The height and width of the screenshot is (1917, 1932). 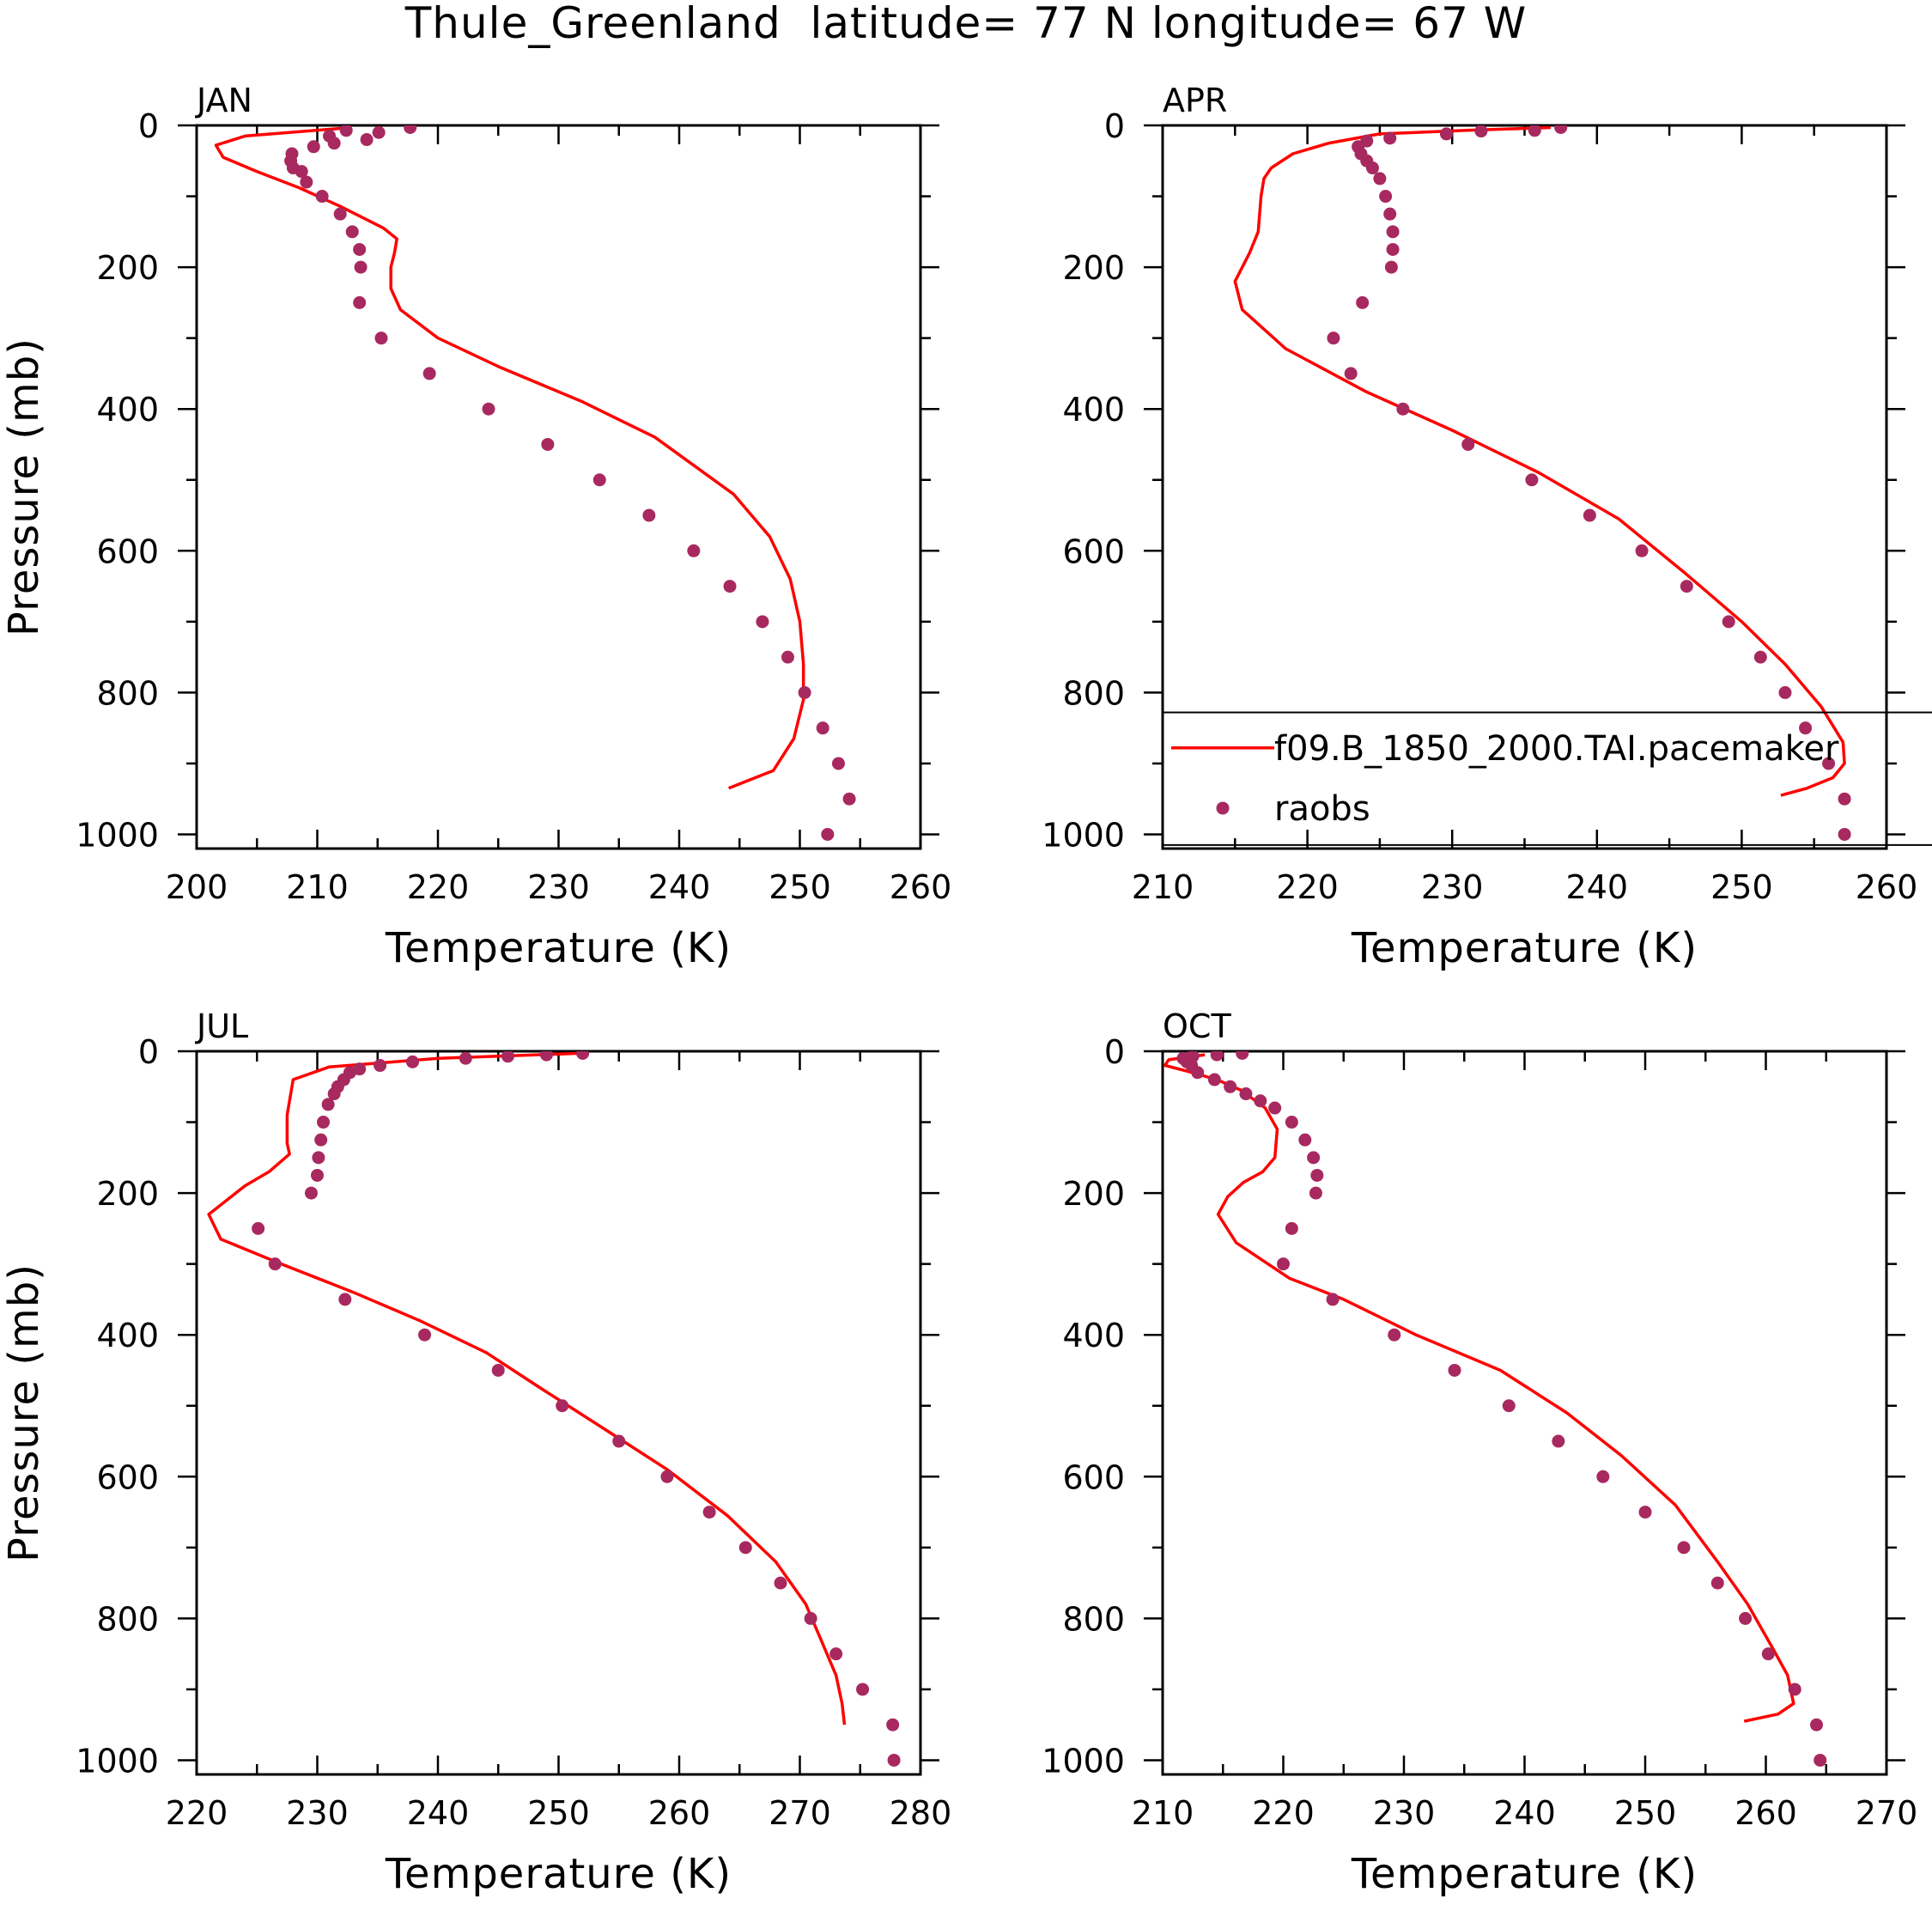 I want to click on legend-label: raobs, so click(x=1322, y=809).